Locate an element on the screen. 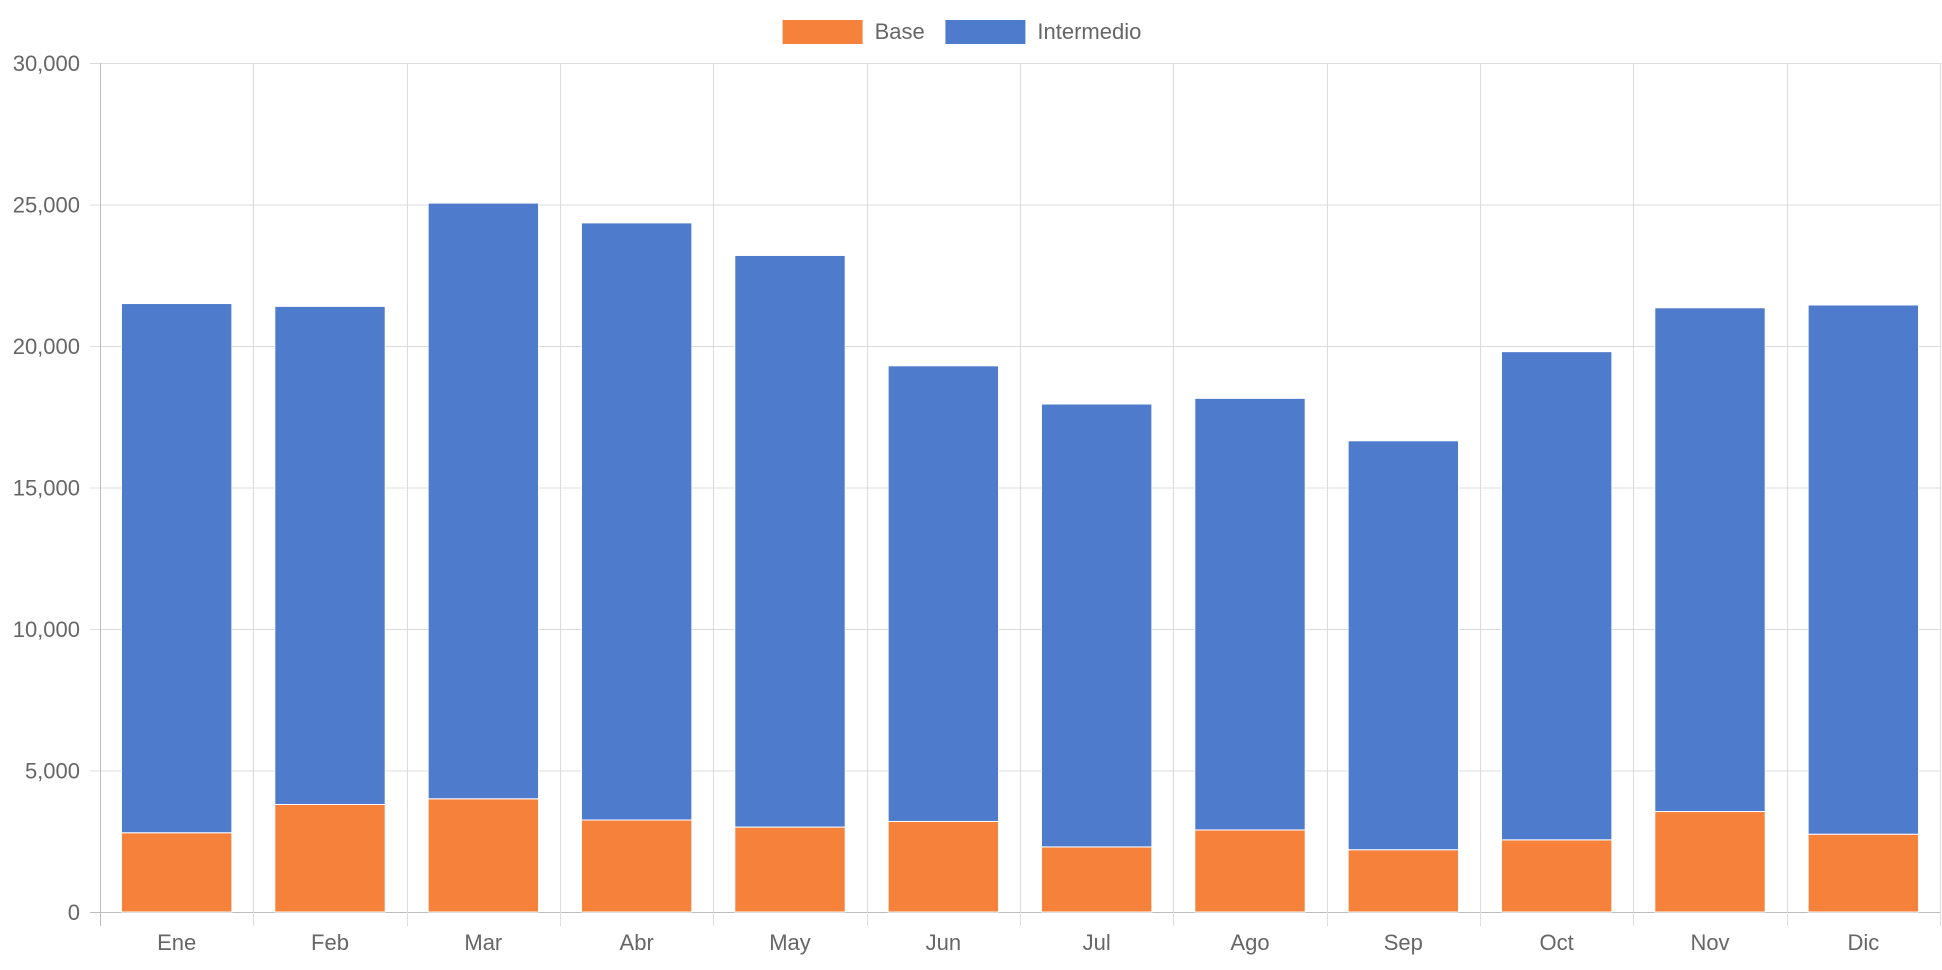 Image resolution: width=1942 pixels, height=970 pixels. y-tick-label: 25,000 is located at coordinates (46, 205).